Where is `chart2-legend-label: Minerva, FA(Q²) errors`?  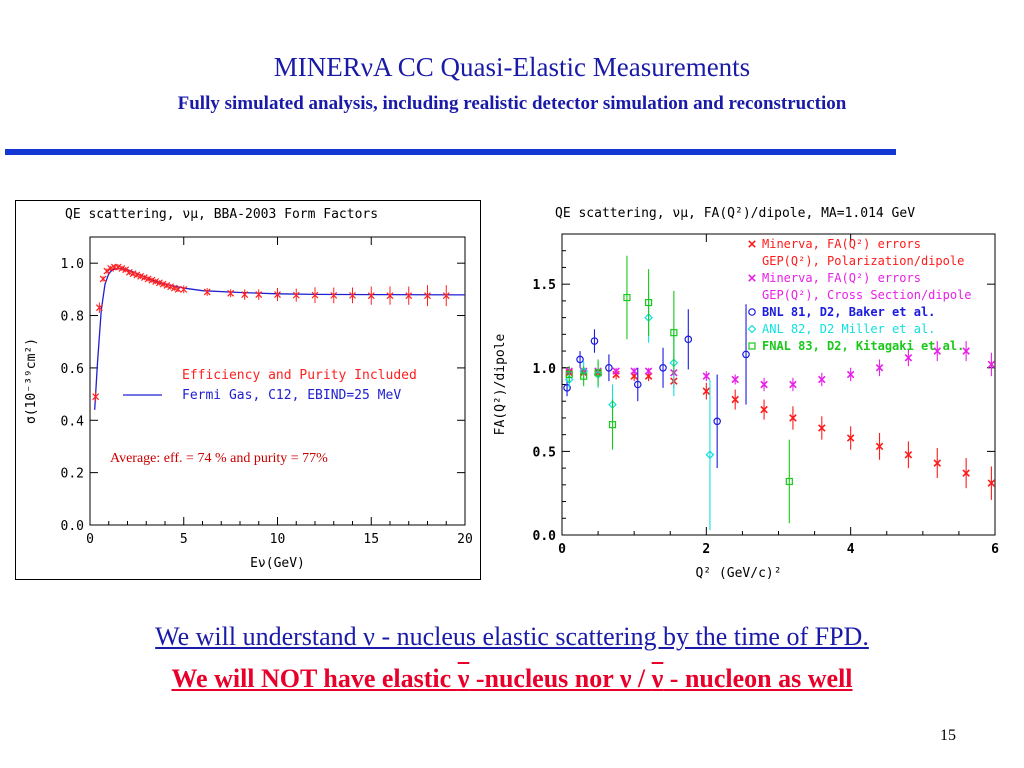 chart2-legend-label: Minerva, FA(Q²) errors is located at coordinates (841, 244).